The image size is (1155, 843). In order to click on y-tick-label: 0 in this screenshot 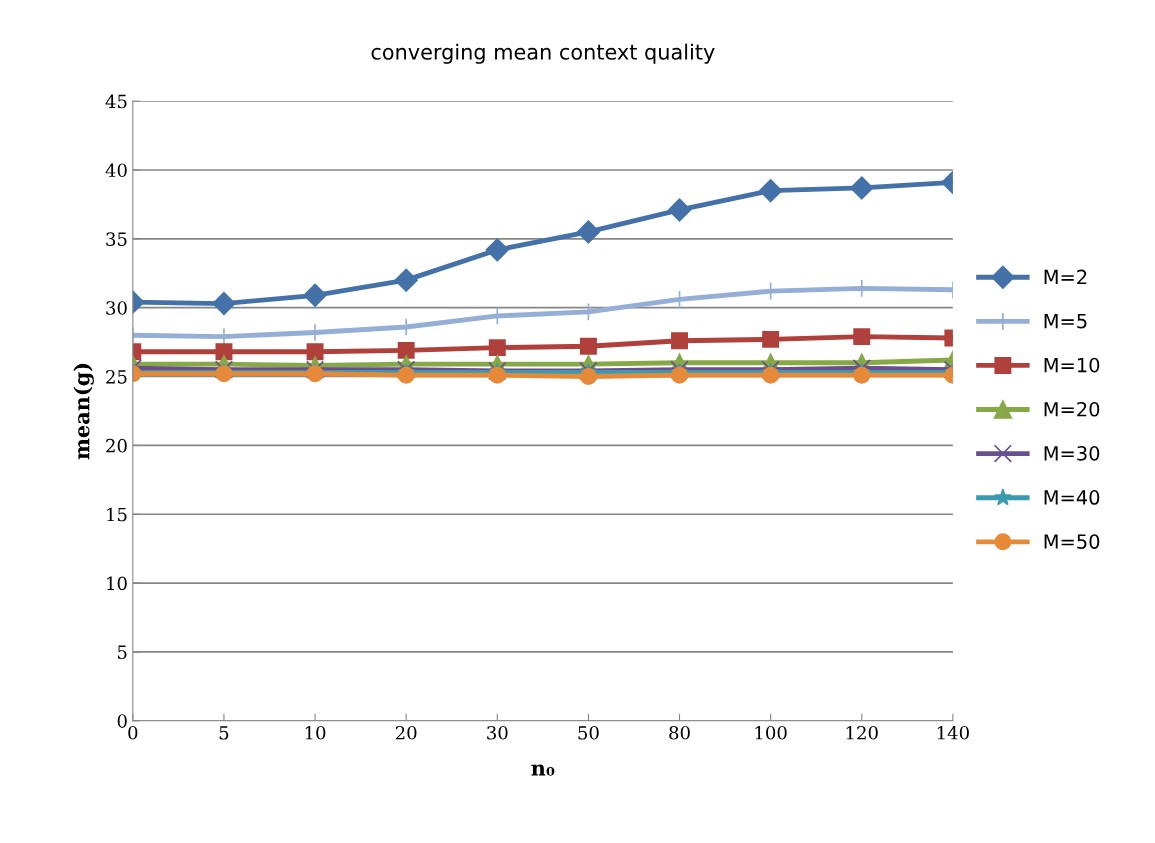, I will do `click(122, 721)`.